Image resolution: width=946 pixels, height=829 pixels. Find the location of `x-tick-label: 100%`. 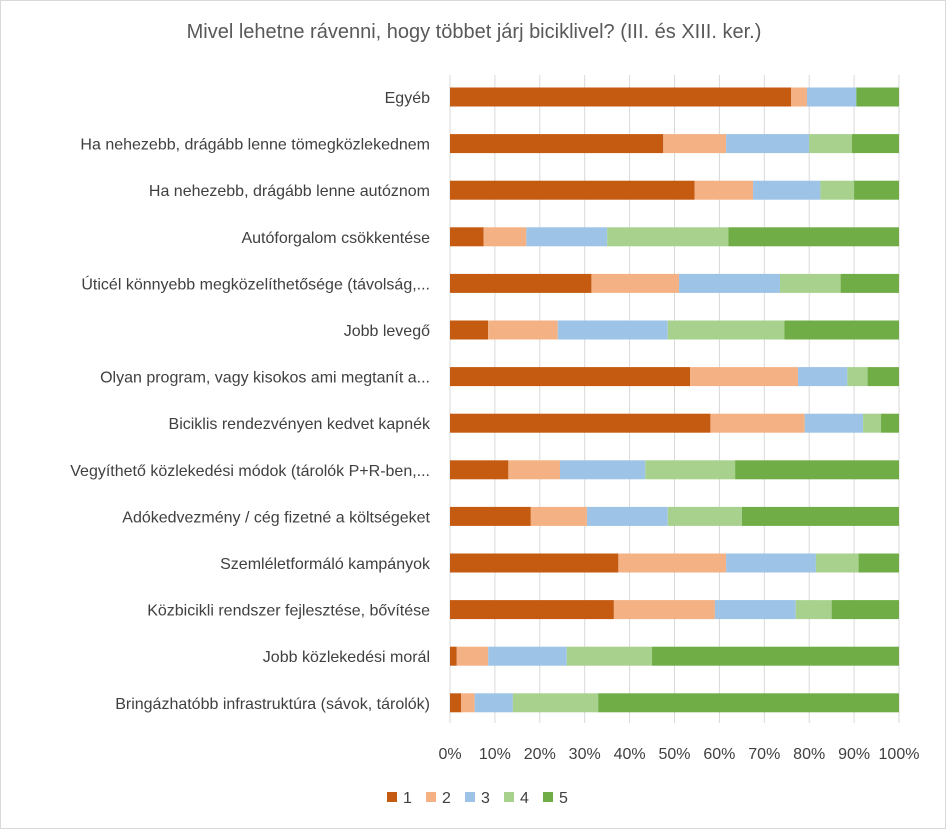

x-tick-label: 100% is located at coordinates (899, 754).